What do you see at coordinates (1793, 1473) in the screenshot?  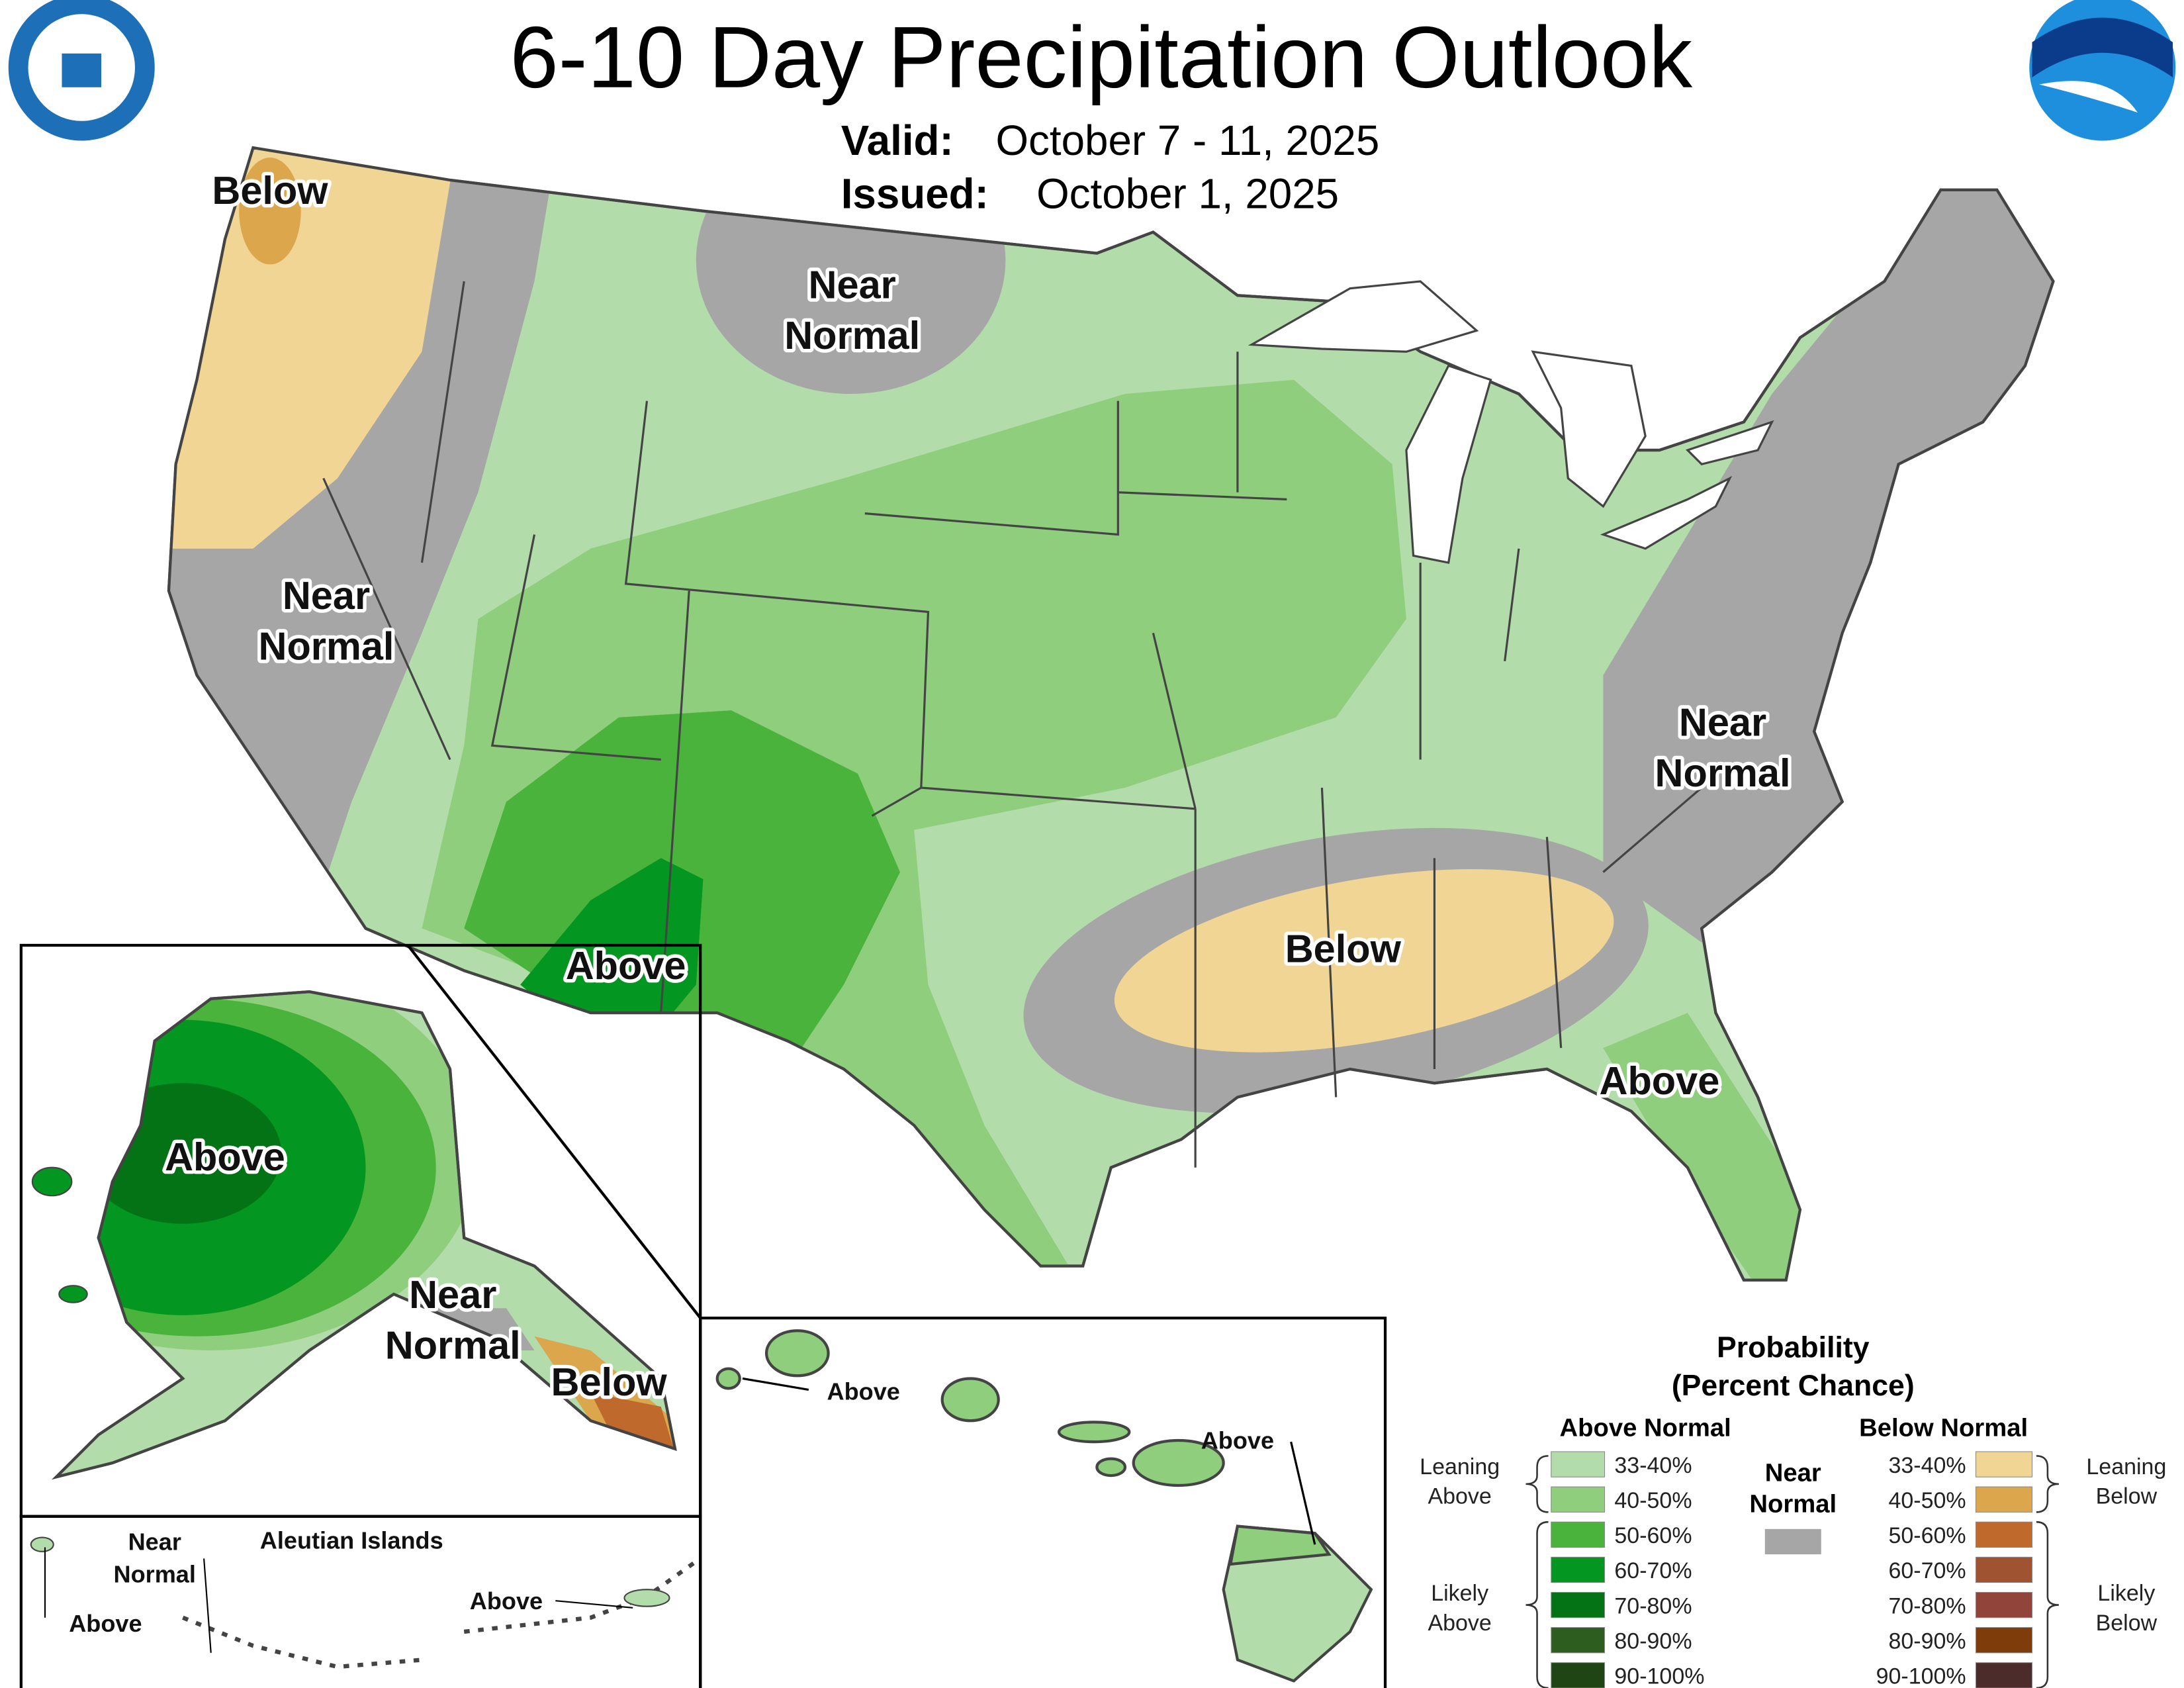 I see `legend-heading: Near` at bounding box center [1793, 1473].